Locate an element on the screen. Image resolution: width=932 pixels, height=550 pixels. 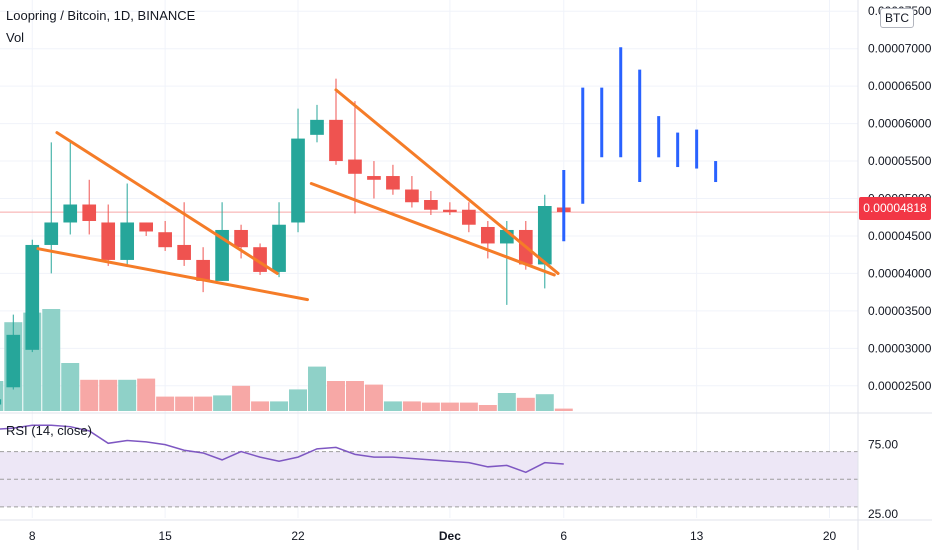
price-tick-label: 0.00004500 is located at coordinates (900, 236).